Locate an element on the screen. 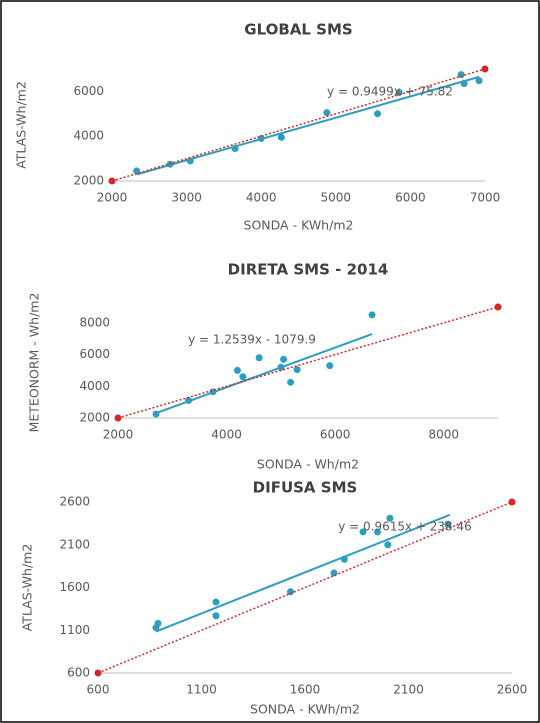  x-tick-label: 8000 is located at coordinates (443, 435).